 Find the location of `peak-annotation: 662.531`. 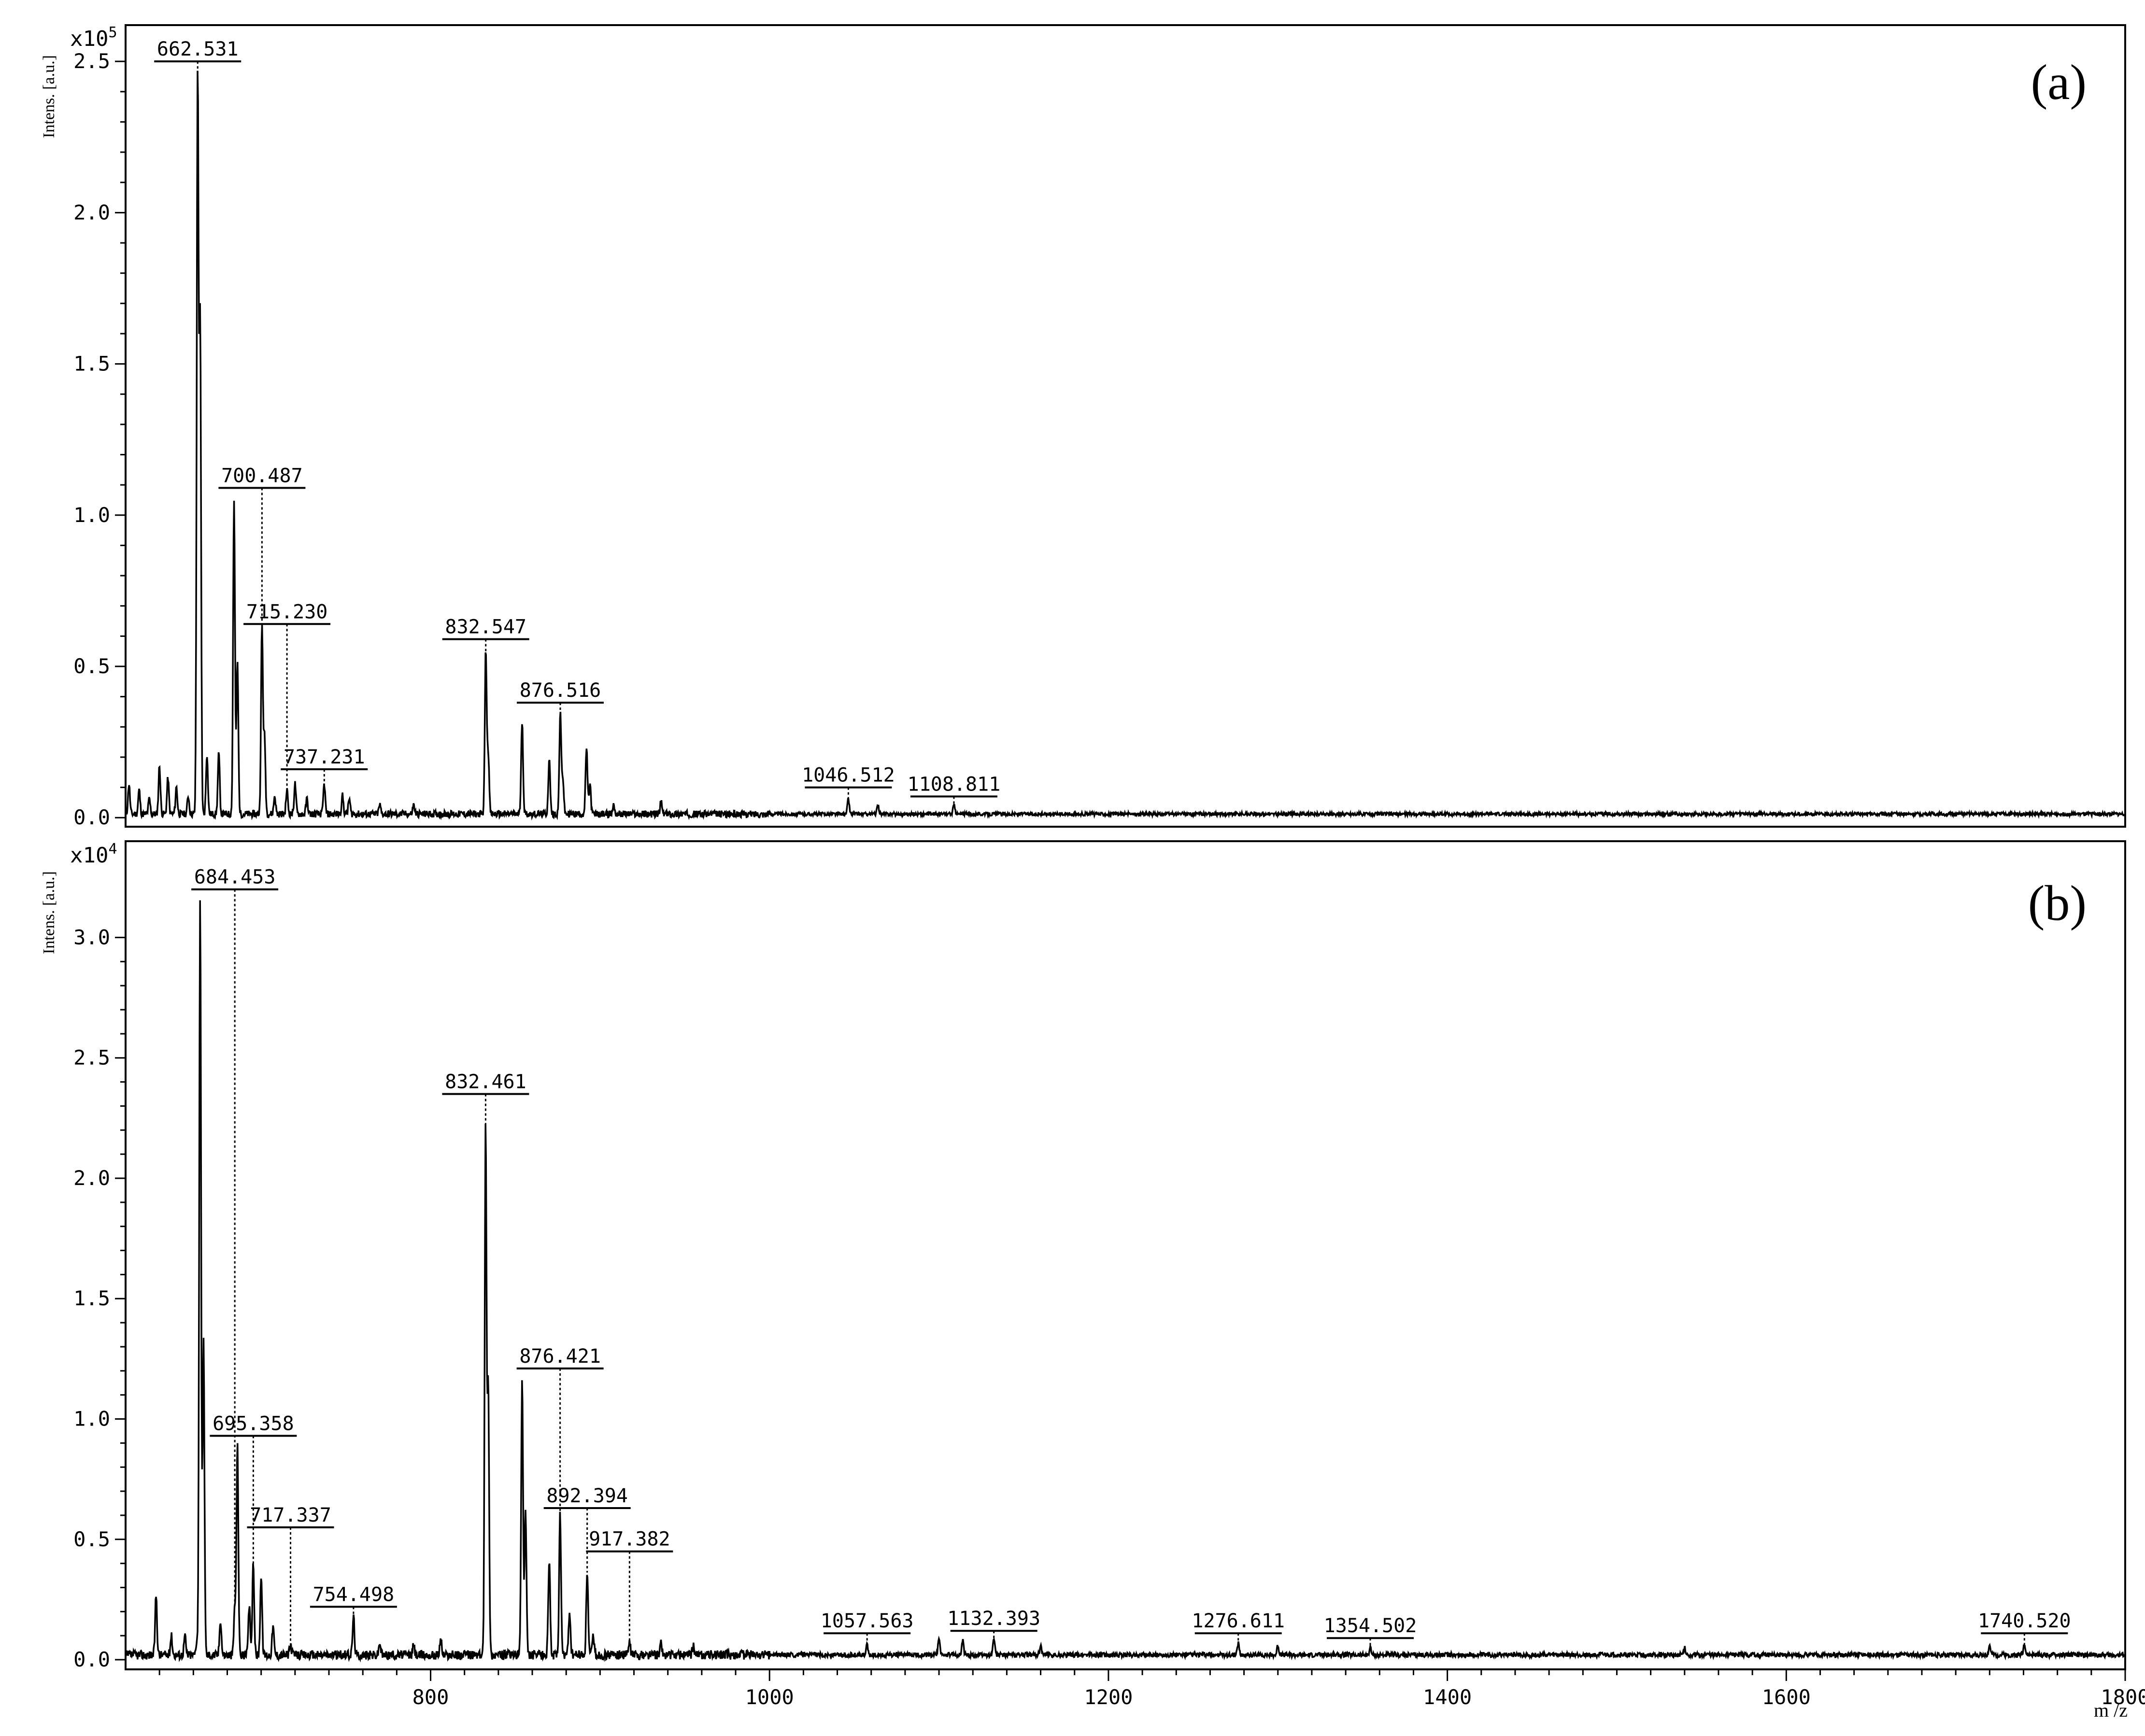

peak-annotation: 662.531 is located at coordinates (197, 58).